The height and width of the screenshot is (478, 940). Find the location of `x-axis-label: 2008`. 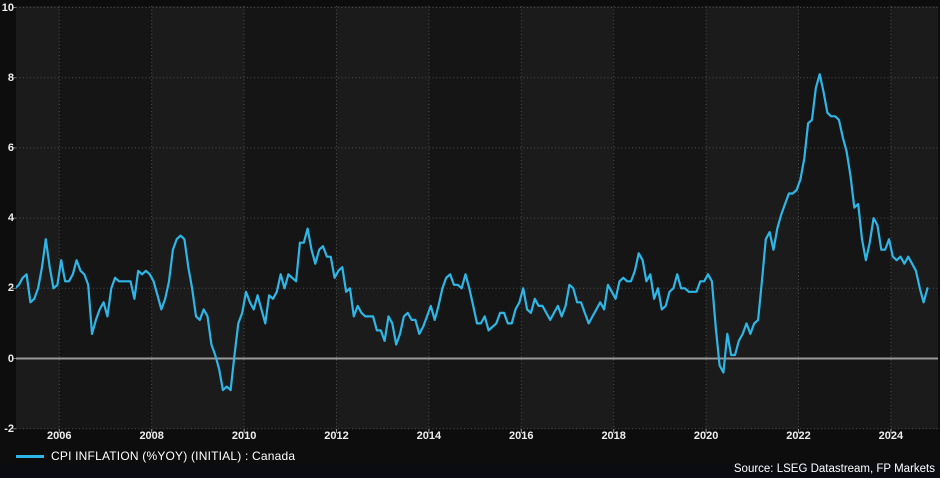

x-axis-label: 2008 is located at coordinates (151, 436).